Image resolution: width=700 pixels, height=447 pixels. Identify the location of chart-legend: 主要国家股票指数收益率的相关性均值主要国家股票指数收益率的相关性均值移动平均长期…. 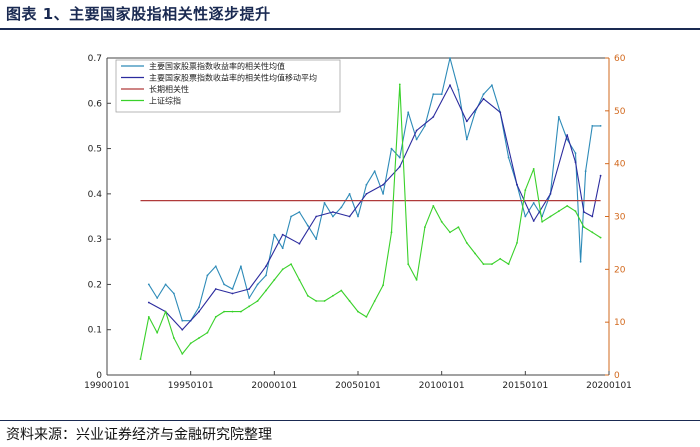
(228, 86).